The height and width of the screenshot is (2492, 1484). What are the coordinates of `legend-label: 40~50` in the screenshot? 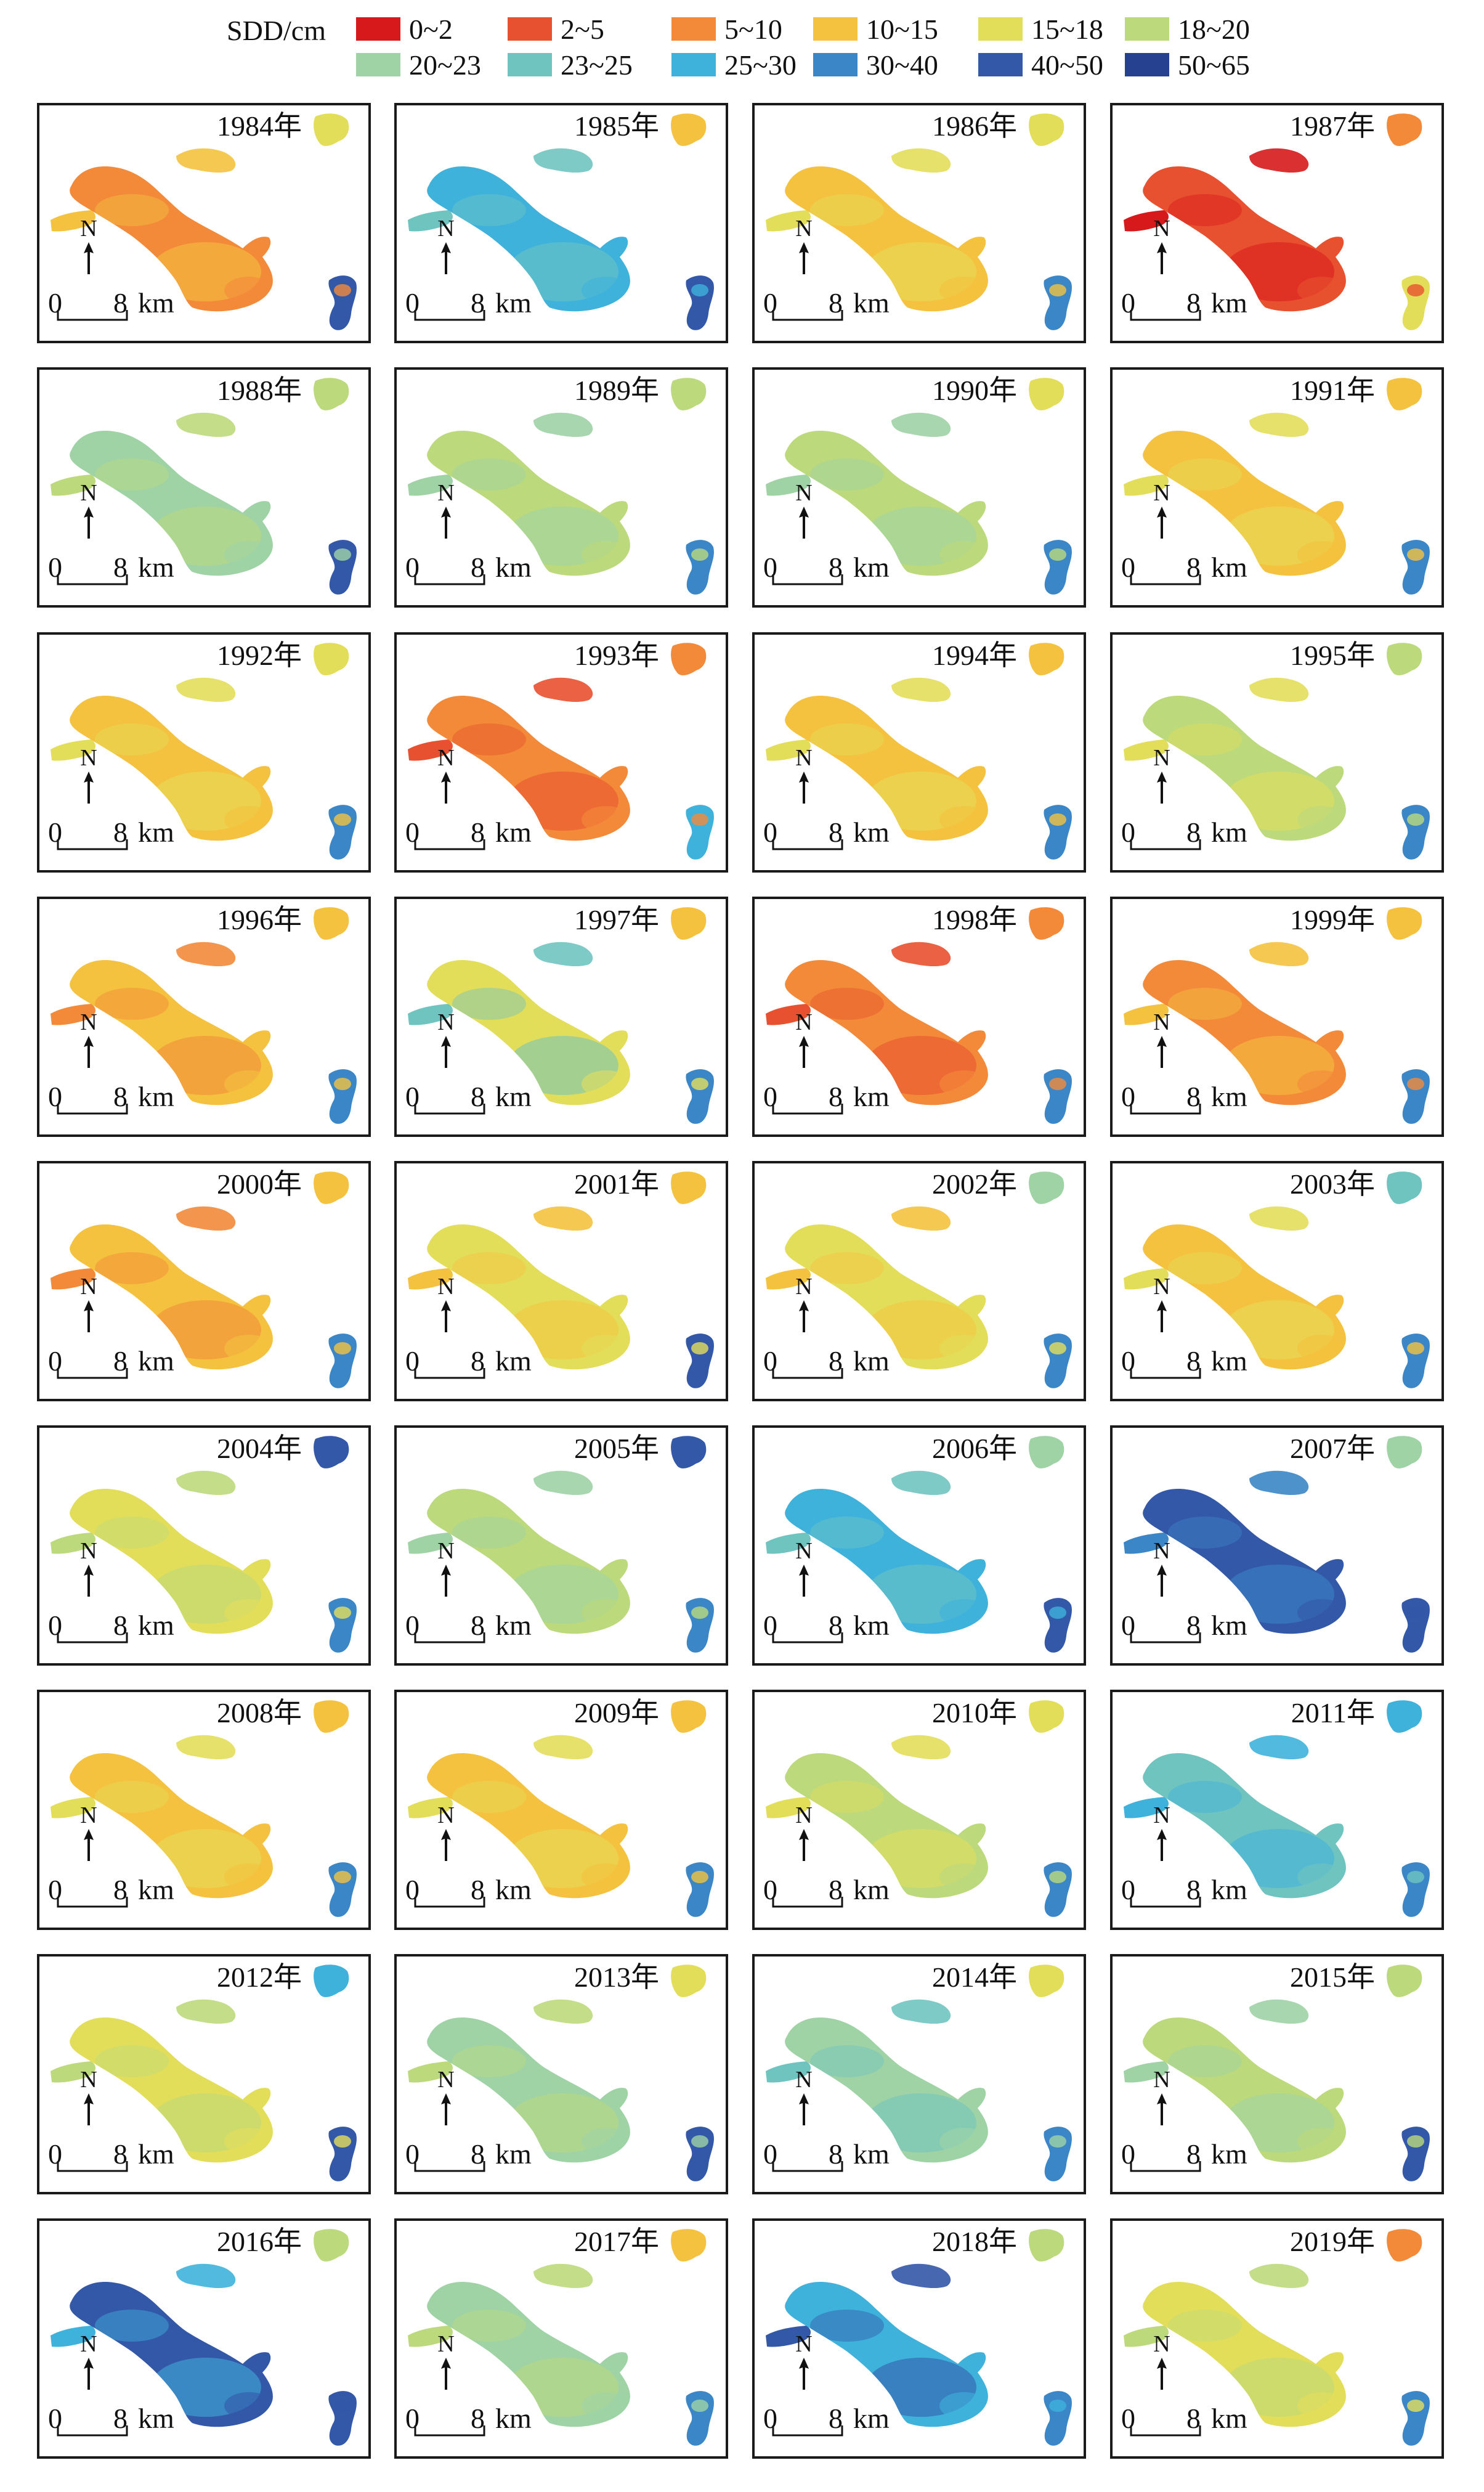 It's located at (1067, 65).